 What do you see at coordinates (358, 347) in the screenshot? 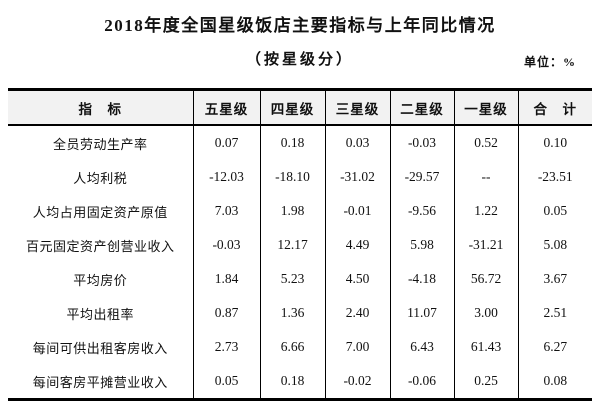
I see `value-cell: 7.00` at bounding box center [358, 347].